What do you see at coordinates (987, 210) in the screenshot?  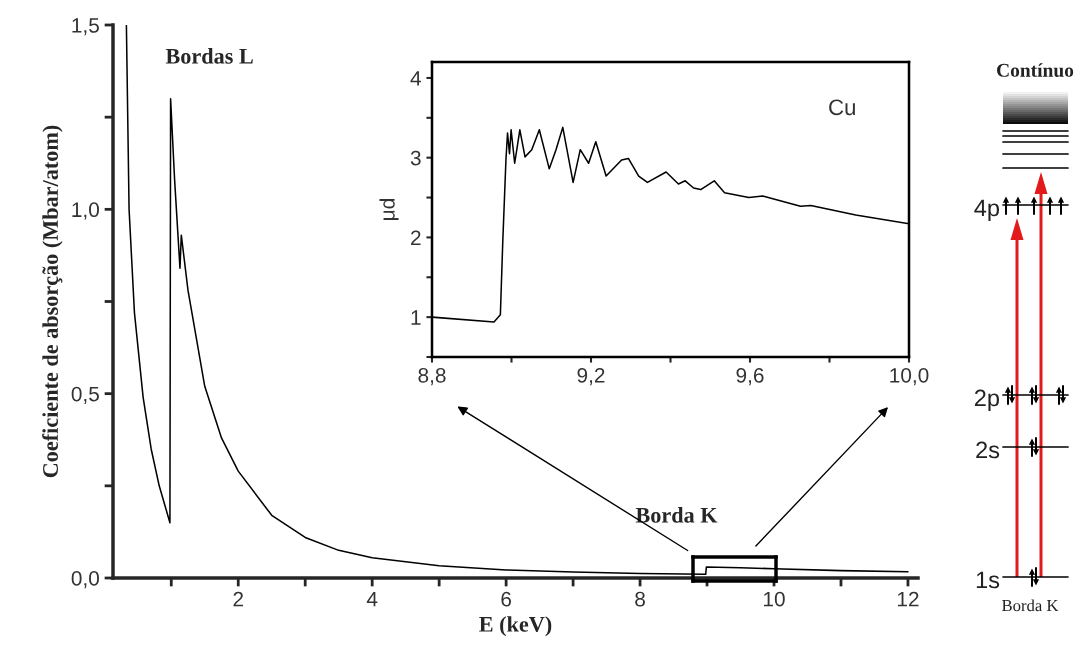 I see `text: 4p` at bounding box center [987, 210].